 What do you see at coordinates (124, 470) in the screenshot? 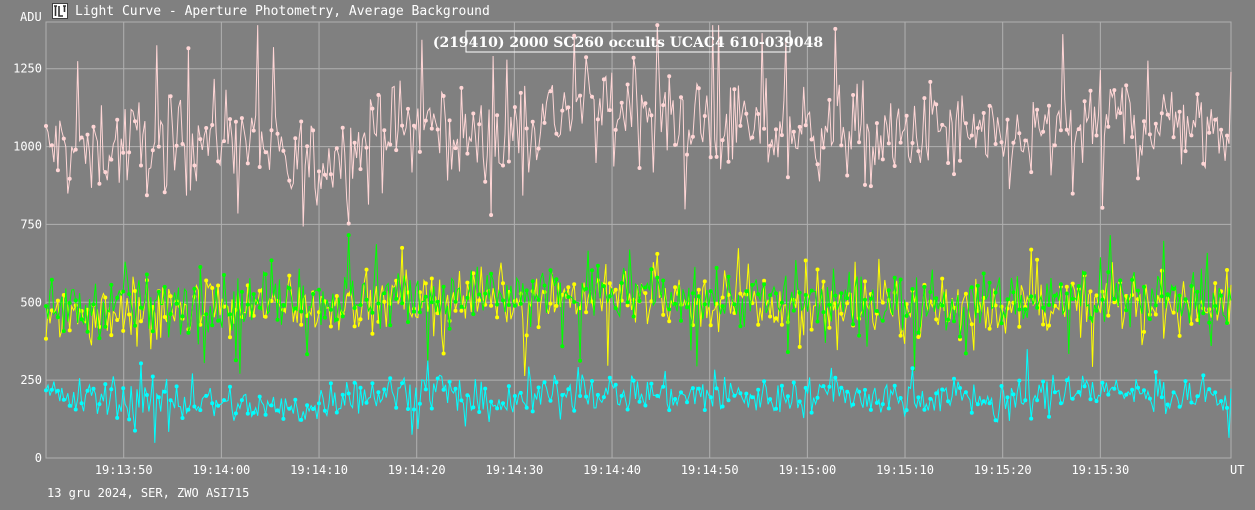
I see `x-tick-label: 19:13:50` at bounding box center [124, 470].